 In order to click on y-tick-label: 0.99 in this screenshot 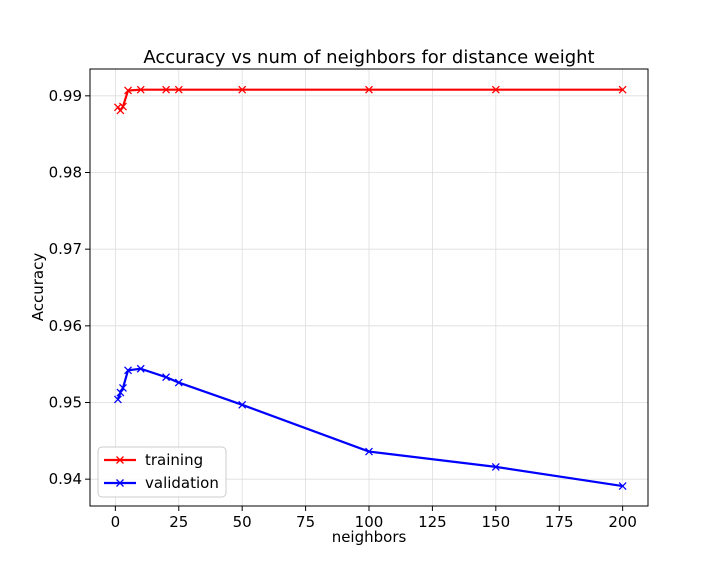, I will do `click(65, 96)`.